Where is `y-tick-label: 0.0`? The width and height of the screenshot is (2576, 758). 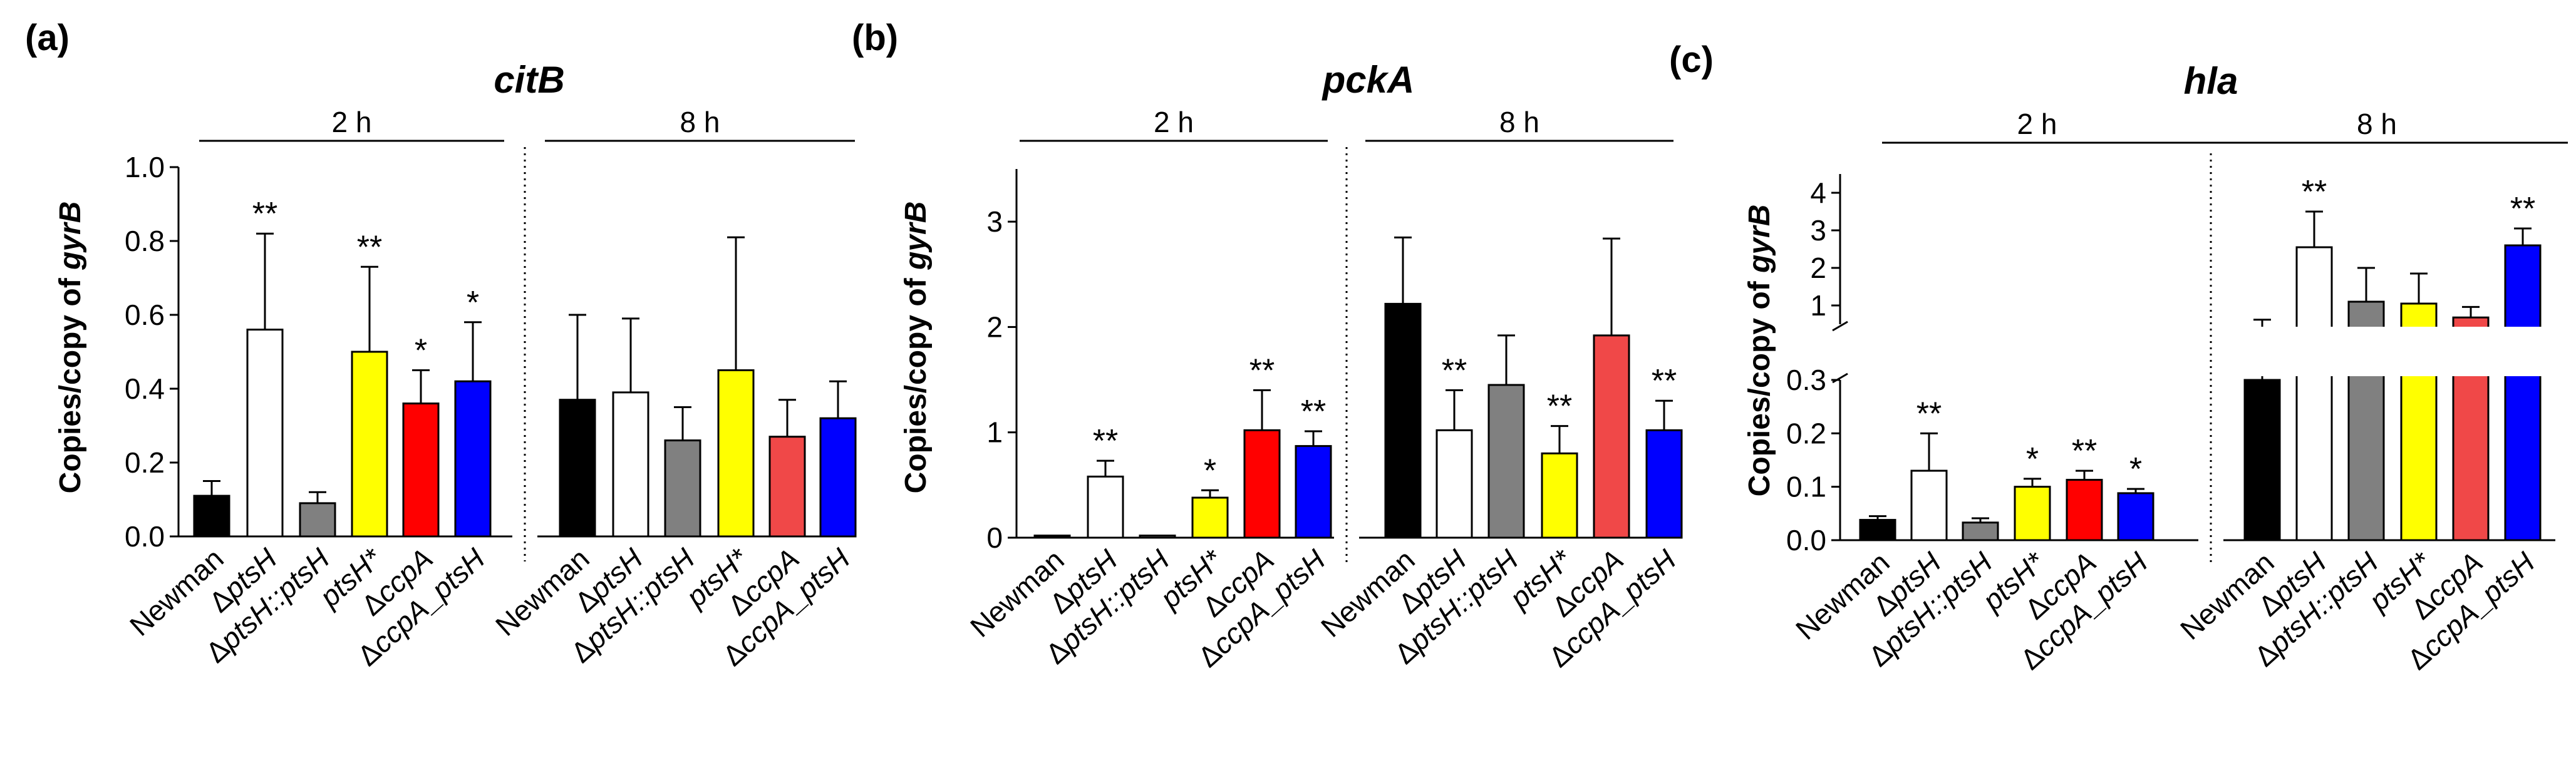
y-tick-label: 0.0 is located at coordinates (1806, 540).